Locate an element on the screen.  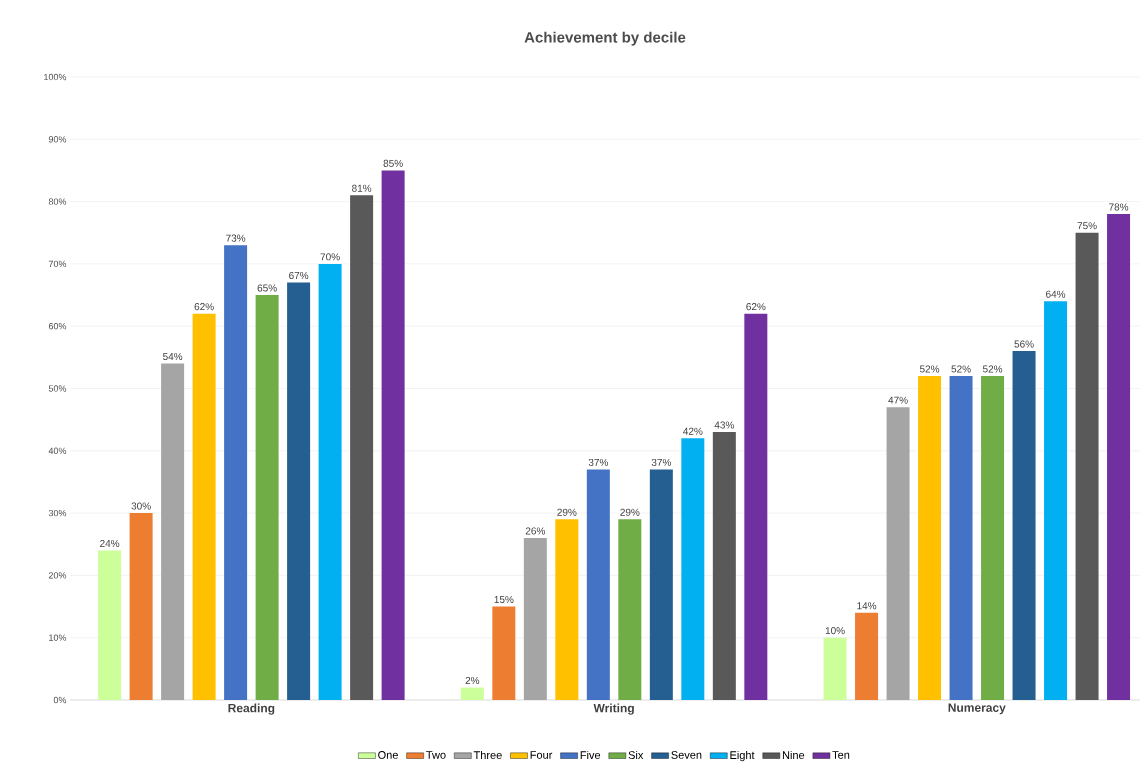
data-label: 26% is located at coordinates (535, 531).